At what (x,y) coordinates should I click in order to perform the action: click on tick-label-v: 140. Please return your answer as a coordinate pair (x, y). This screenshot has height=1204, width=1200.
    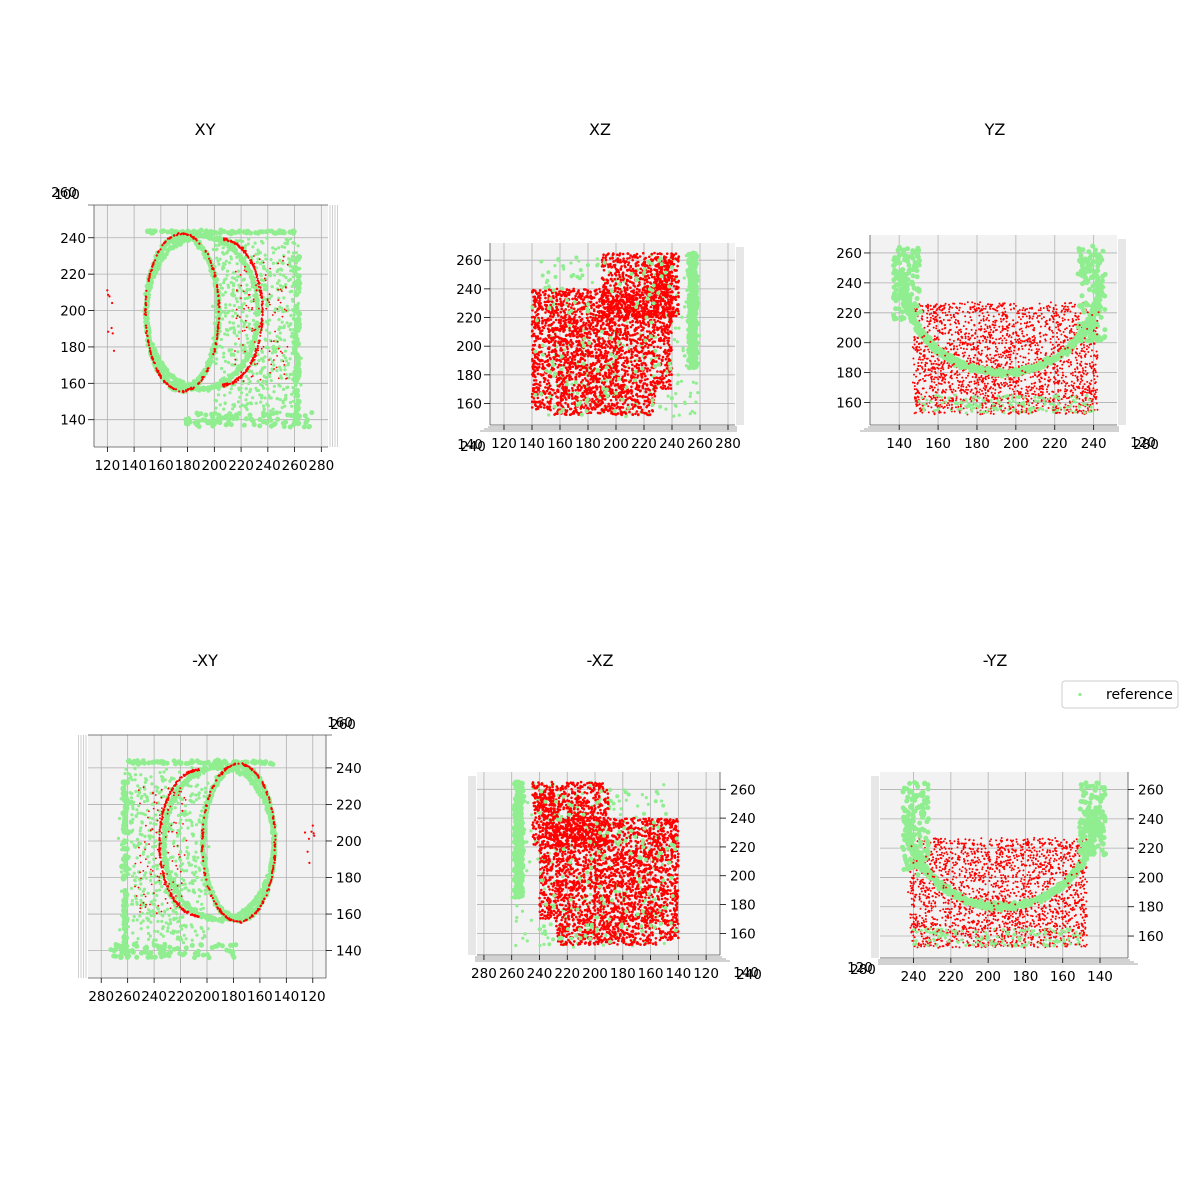
    Looking at the image, I should click on (73, 421).